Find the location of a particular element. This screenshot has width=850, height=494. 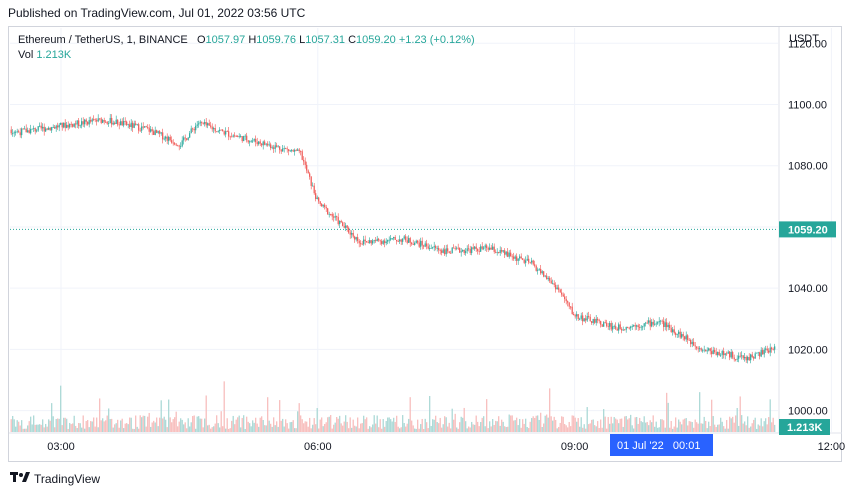

symbol-name: Ethereum / TetherUS, 1, BINANCE is located at coordinates (103, 40).